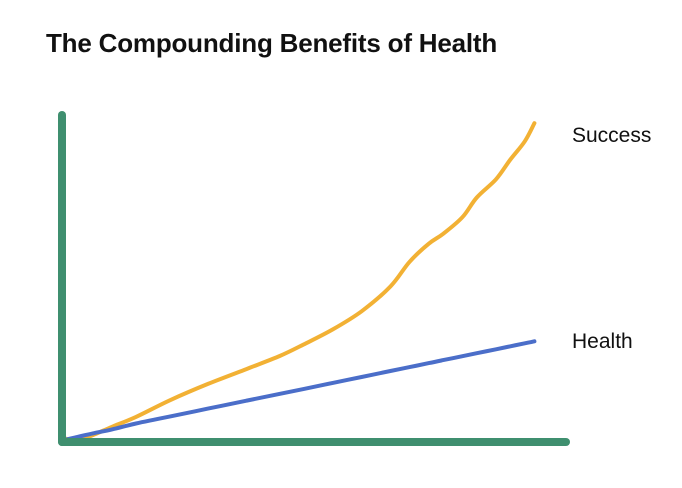  What do you see at coordinates (272, 43) in the screenshot?
I see `chart-title: The Compounding Benefits of Health` at bounding box center [272, 43].